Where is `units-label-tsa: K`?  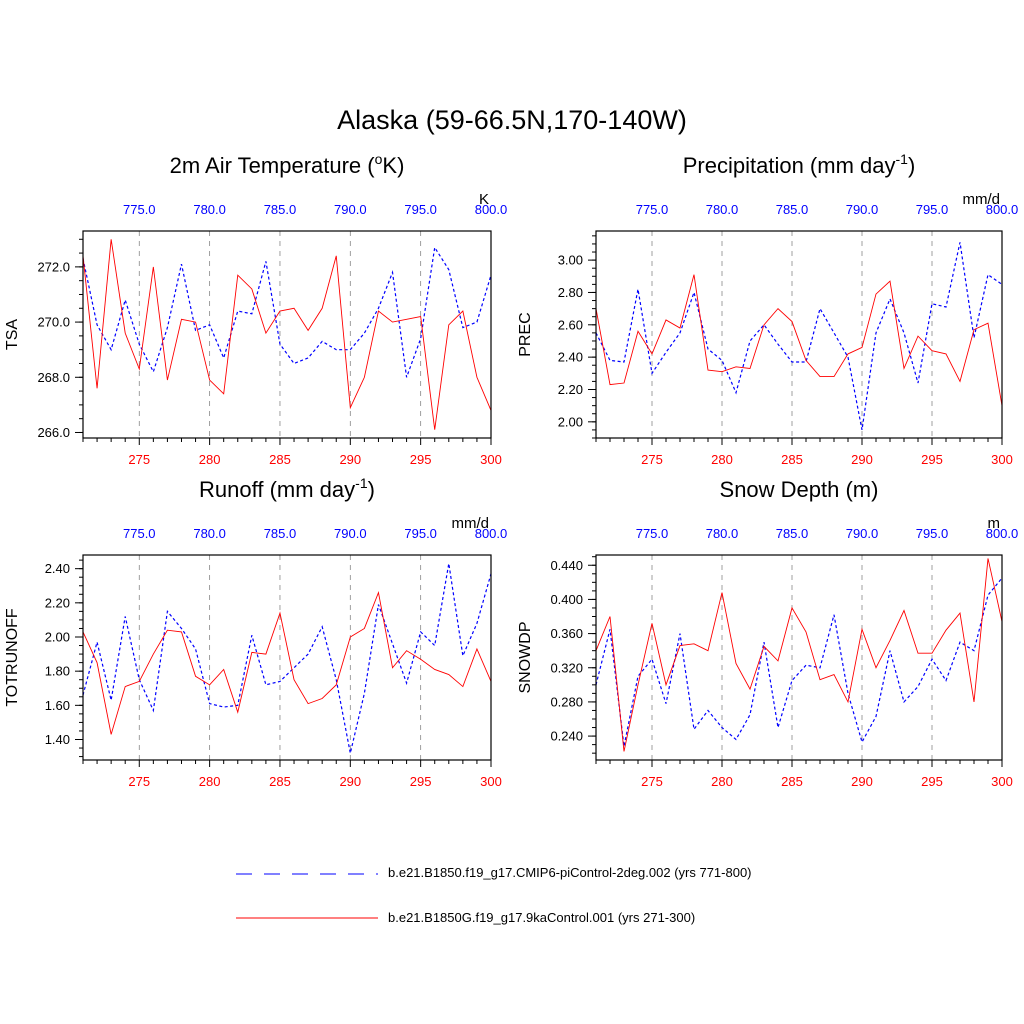
units-label-tsa: K is located at coordinates (484, 199).